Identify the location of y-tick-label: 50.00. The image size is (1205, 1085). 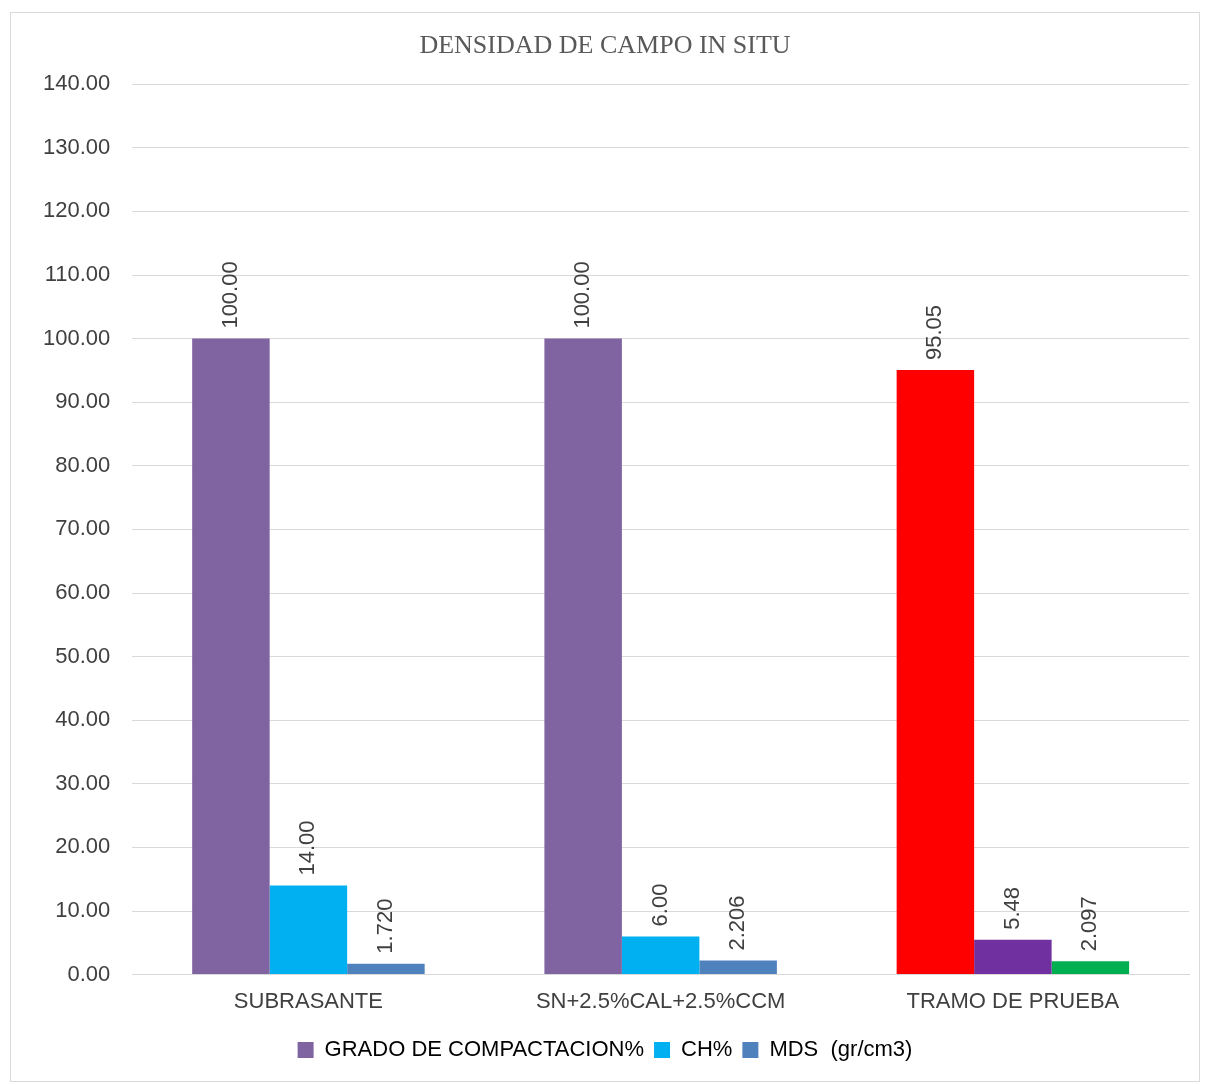
(83, 655).